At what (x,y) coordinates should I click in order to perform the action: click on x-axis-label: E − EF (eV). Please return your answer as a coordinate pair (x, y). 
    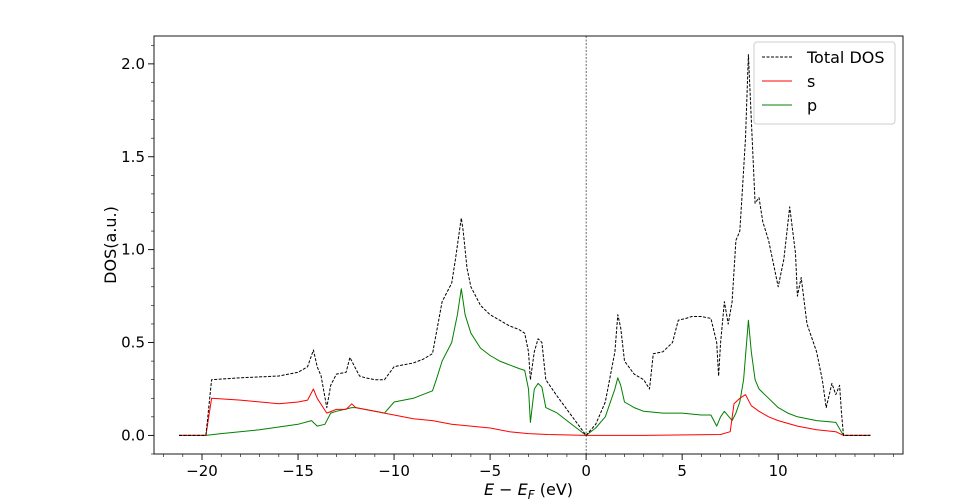
    Looking at the image, I should click on (528, 490).